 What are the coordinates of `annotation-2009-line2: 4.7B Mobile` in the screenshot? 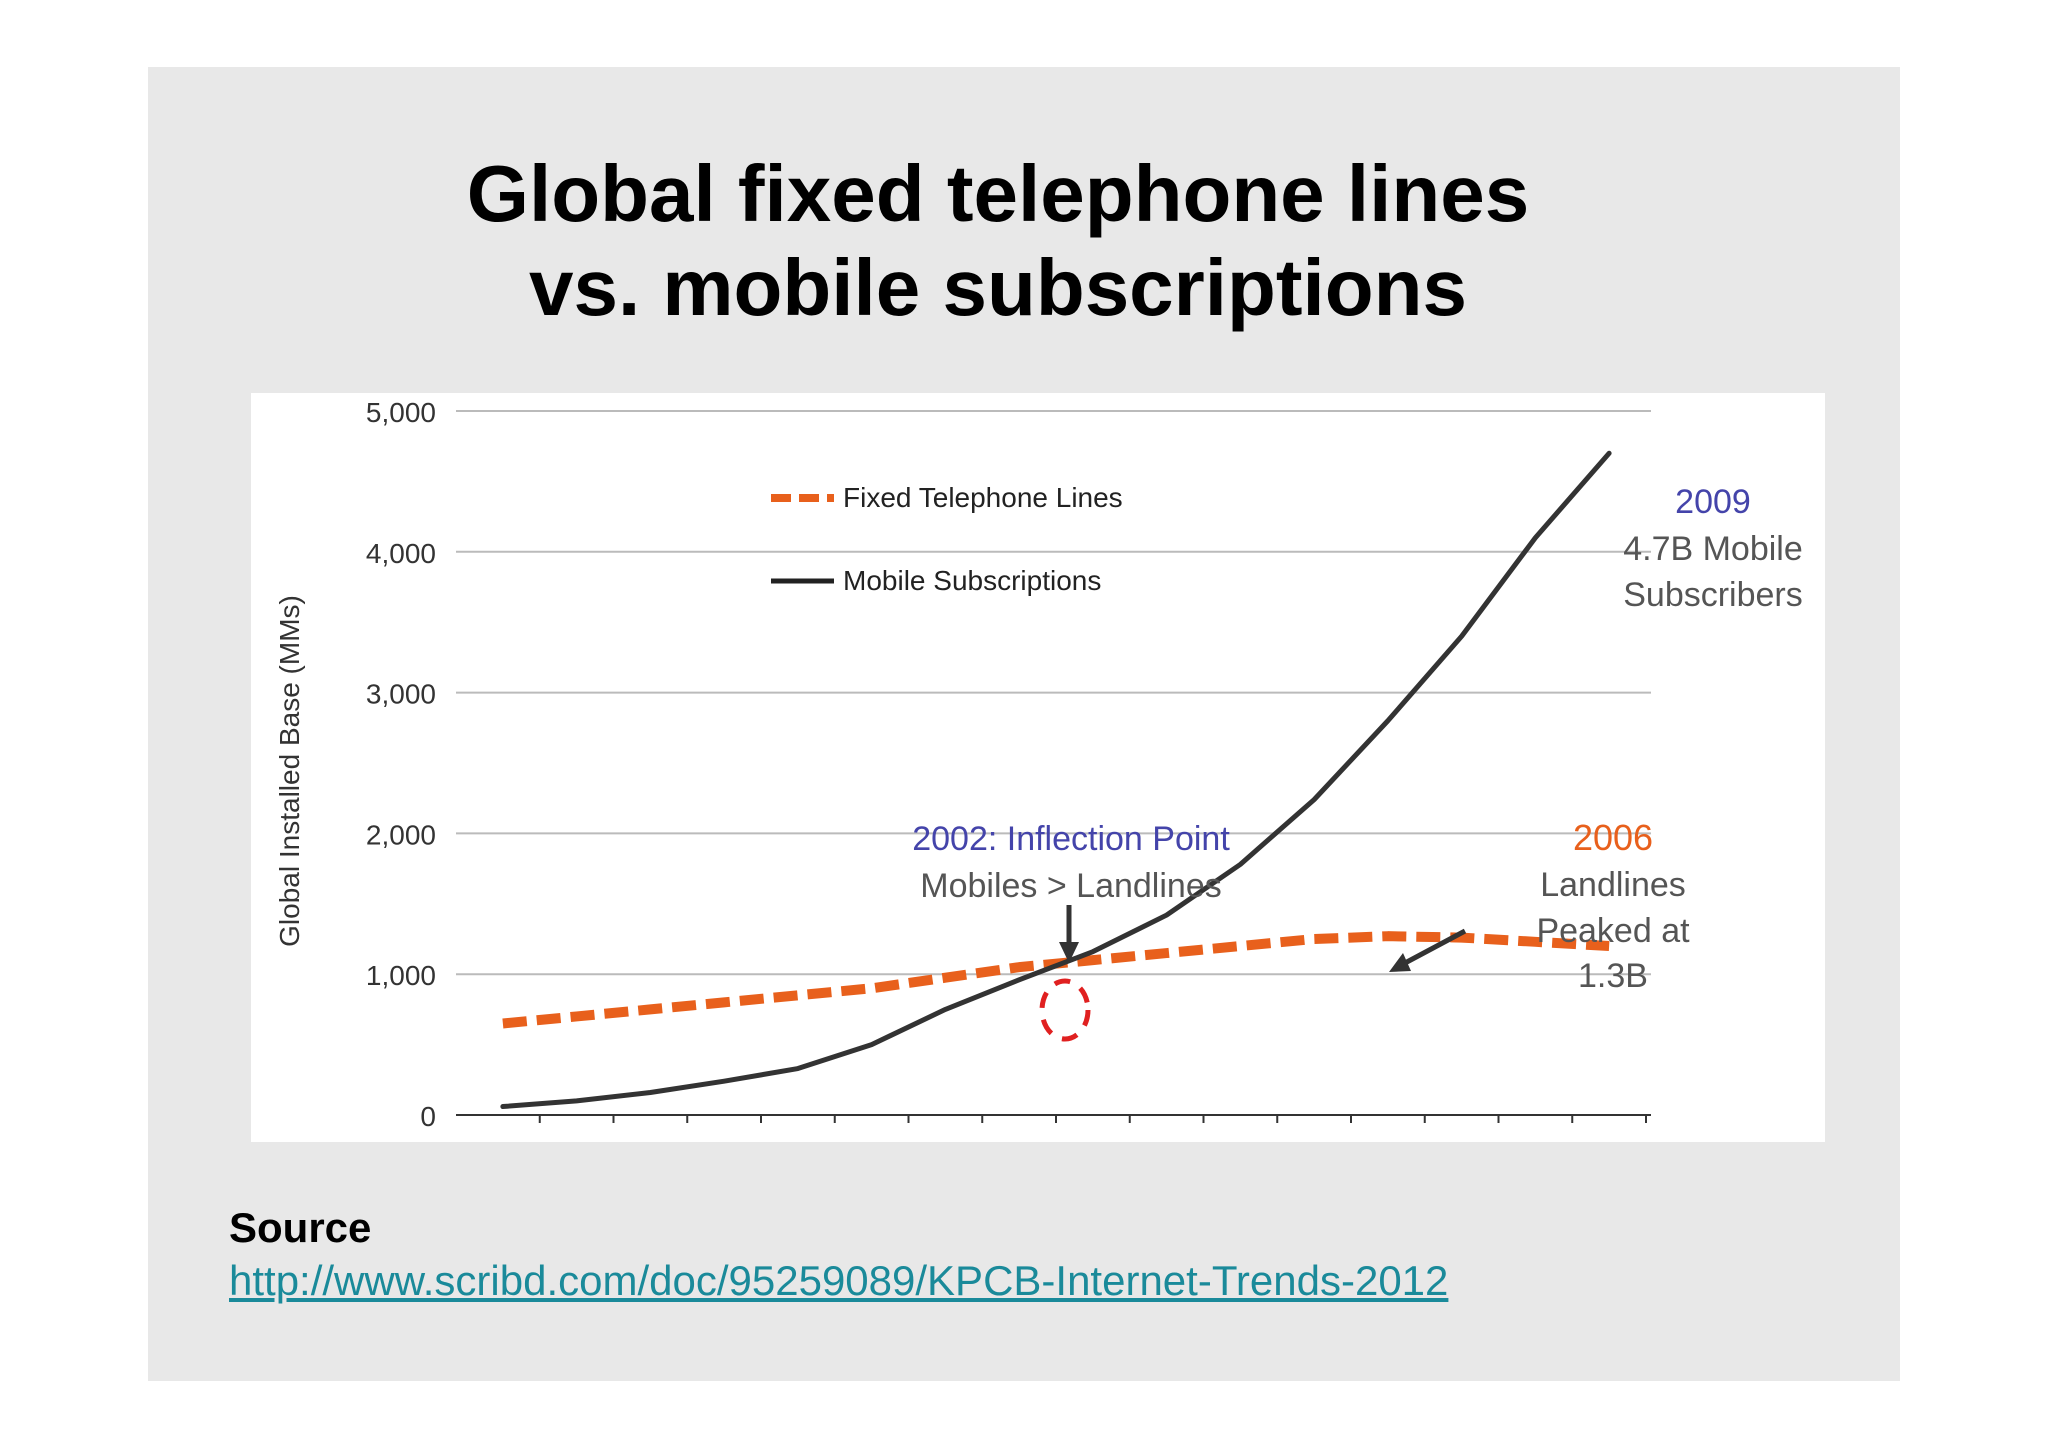 It's located at (1713, 549).